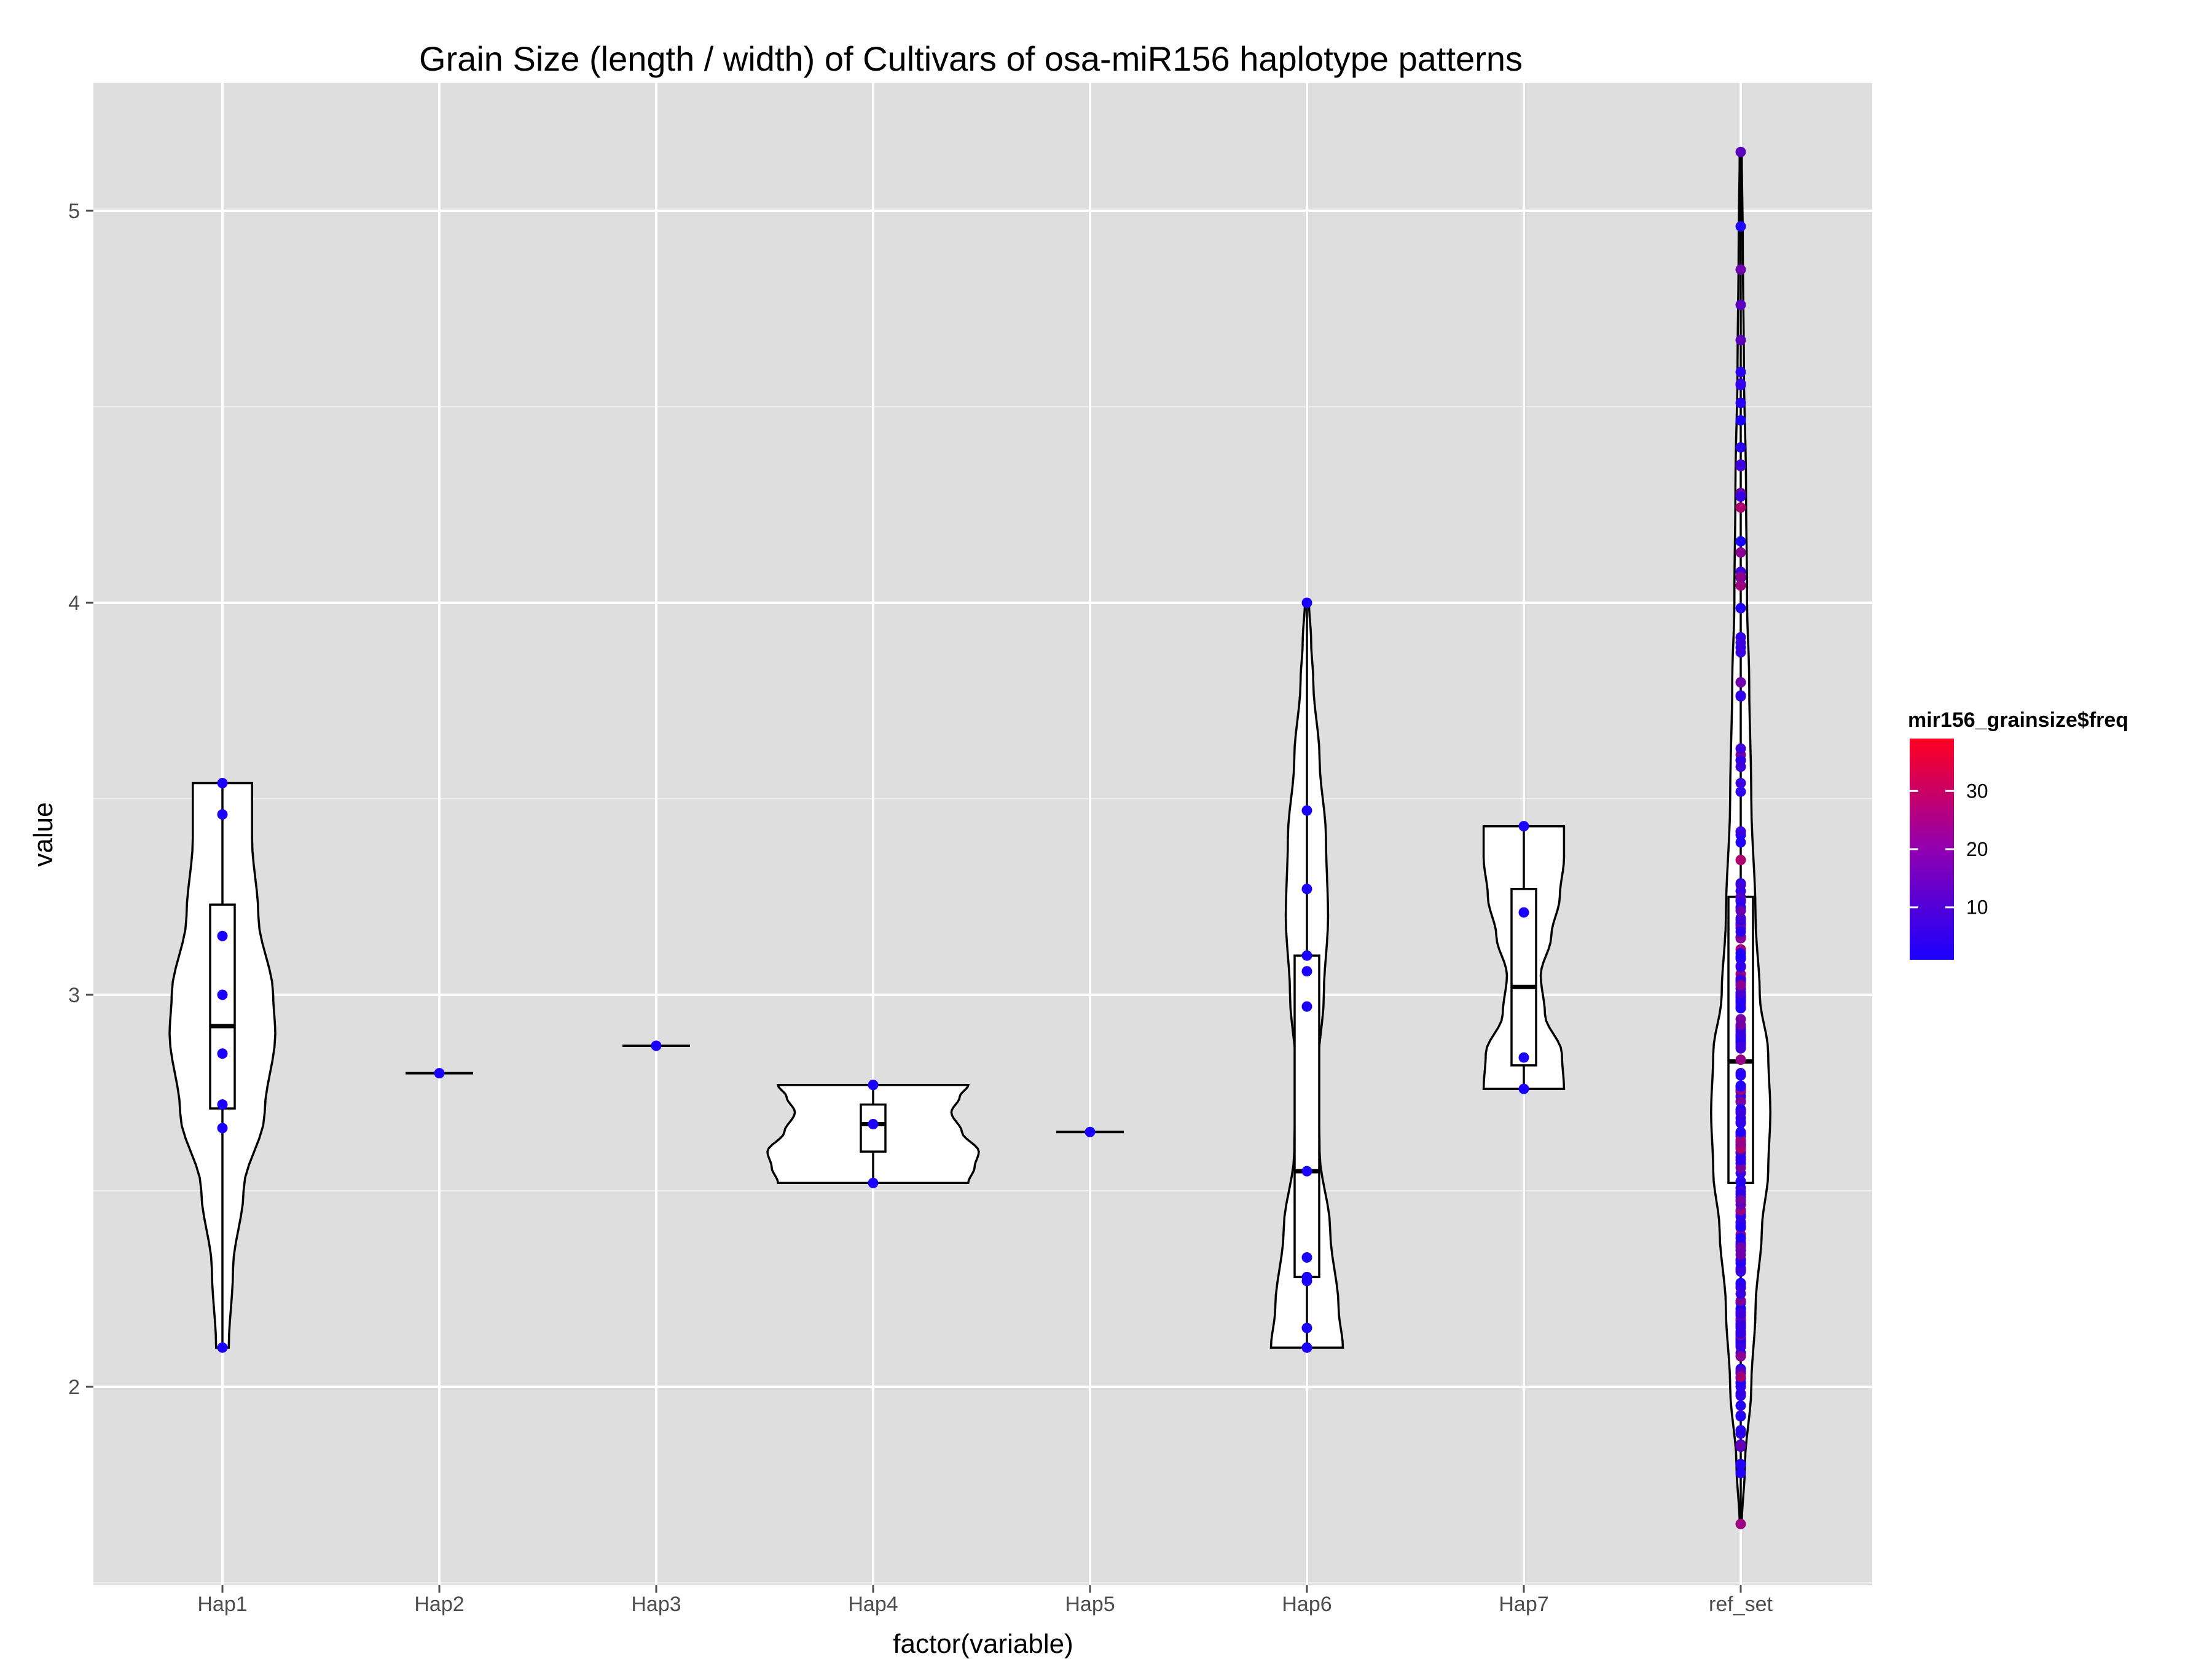 The width and height of the screenshot is (2212, 1659). Describe the element at coordinates (1949, 849) in the screenshot. I see `legend-ticks: 10 20 30` at that location.